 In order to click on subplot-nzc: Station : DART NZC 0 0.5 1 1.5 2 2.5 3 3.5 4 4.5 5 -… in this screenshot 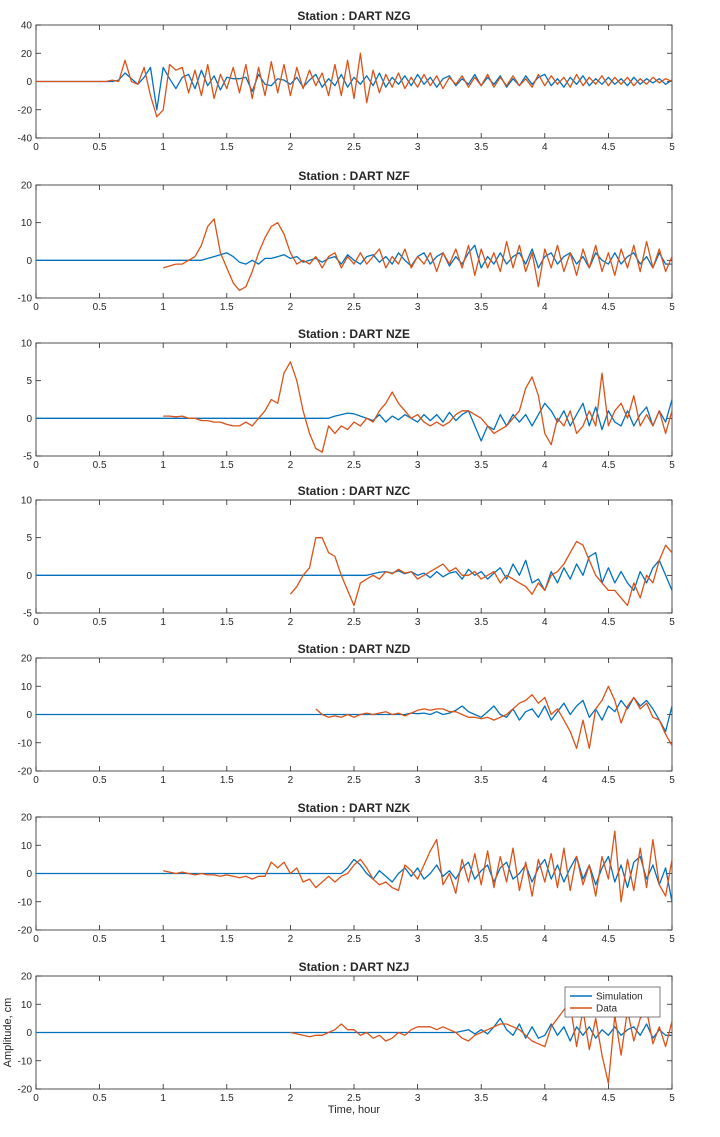, I will do `click(348, 556)`.